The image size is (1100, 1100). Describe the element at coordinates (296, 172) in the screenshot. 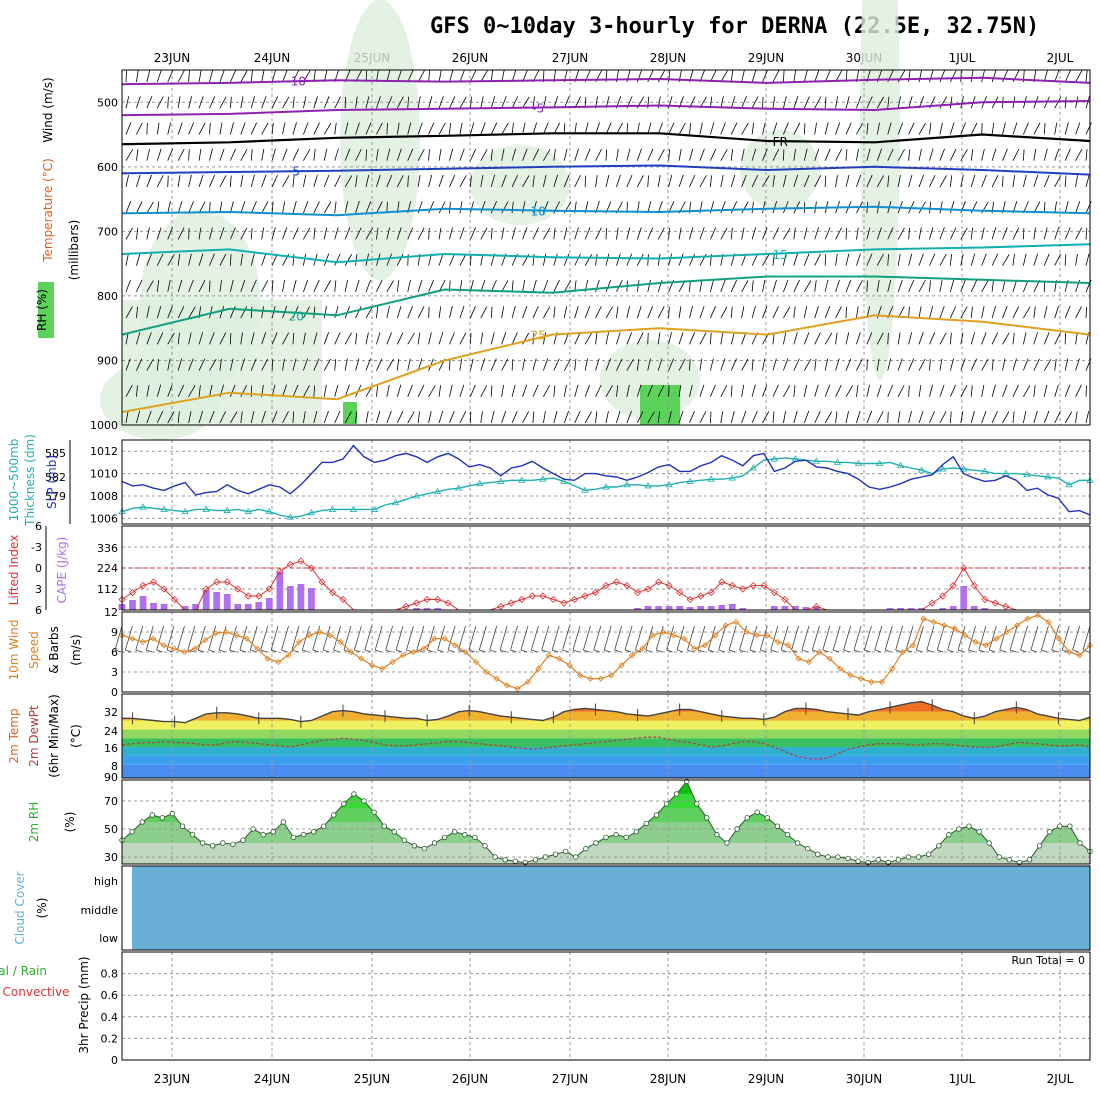

I see `isotherm-label-5: 5` at that location.